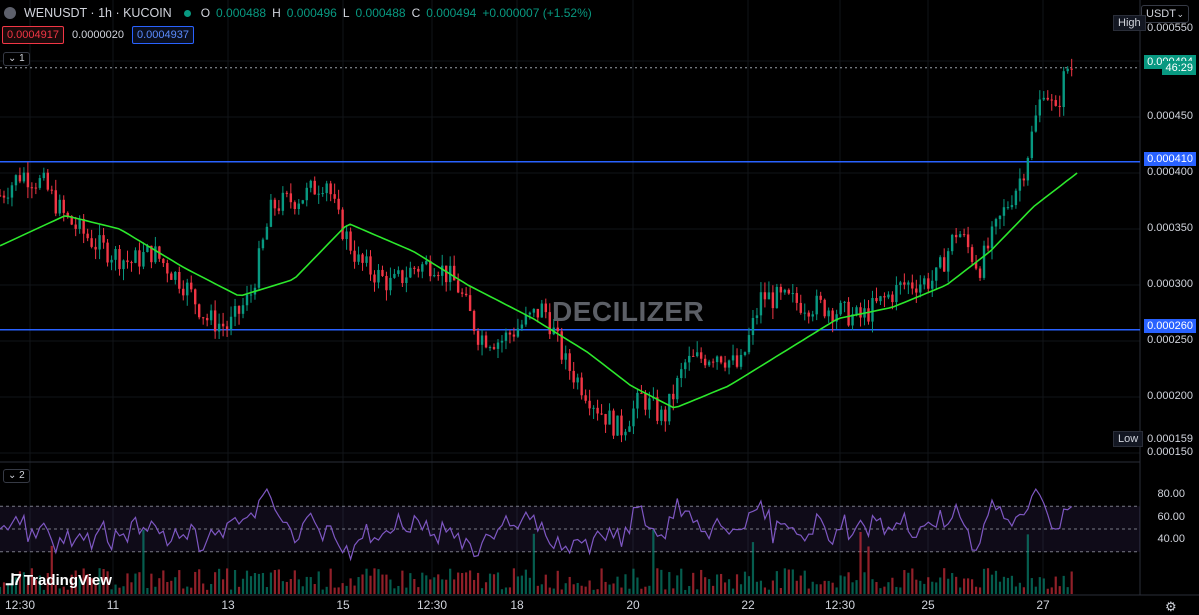 The image size is (1199, 615). I want to click on sell-button: 0.0004917, so click(33, 35).